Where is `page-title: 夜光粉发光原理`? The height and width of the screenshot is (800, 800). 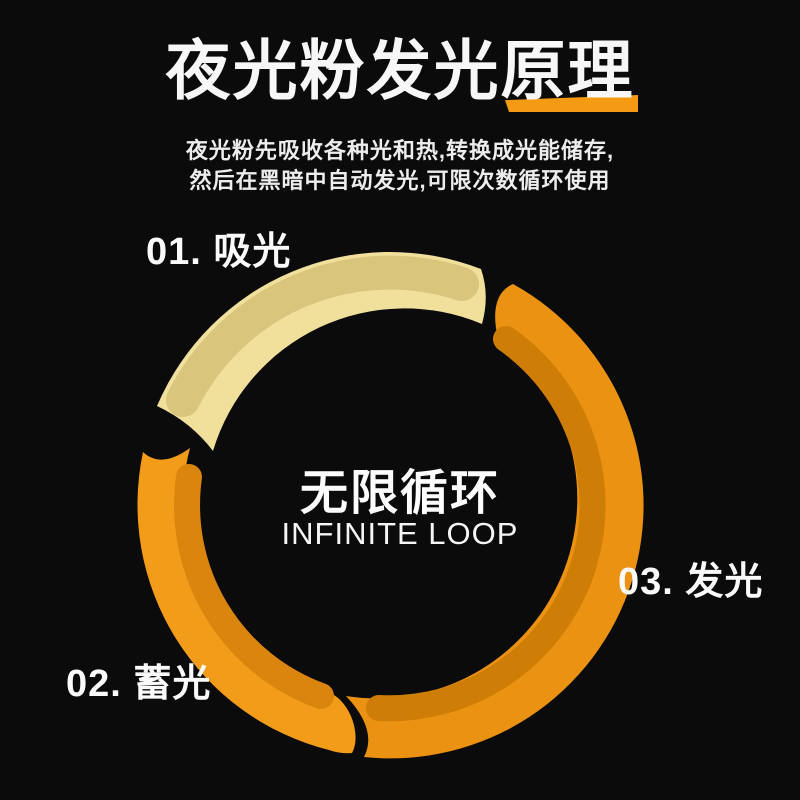 page-title: 夜光粉发光原理 is located at coordinates (400, 70).